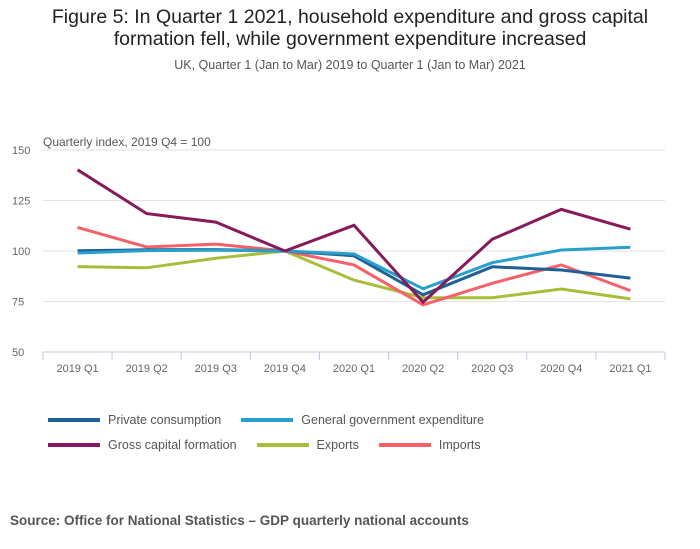 The width and height of the screenshot is (700, 549). Describe the element at coordinates (147, 369) in the screenshot. I see `x-tick-label: 2019 Q2` at that location.